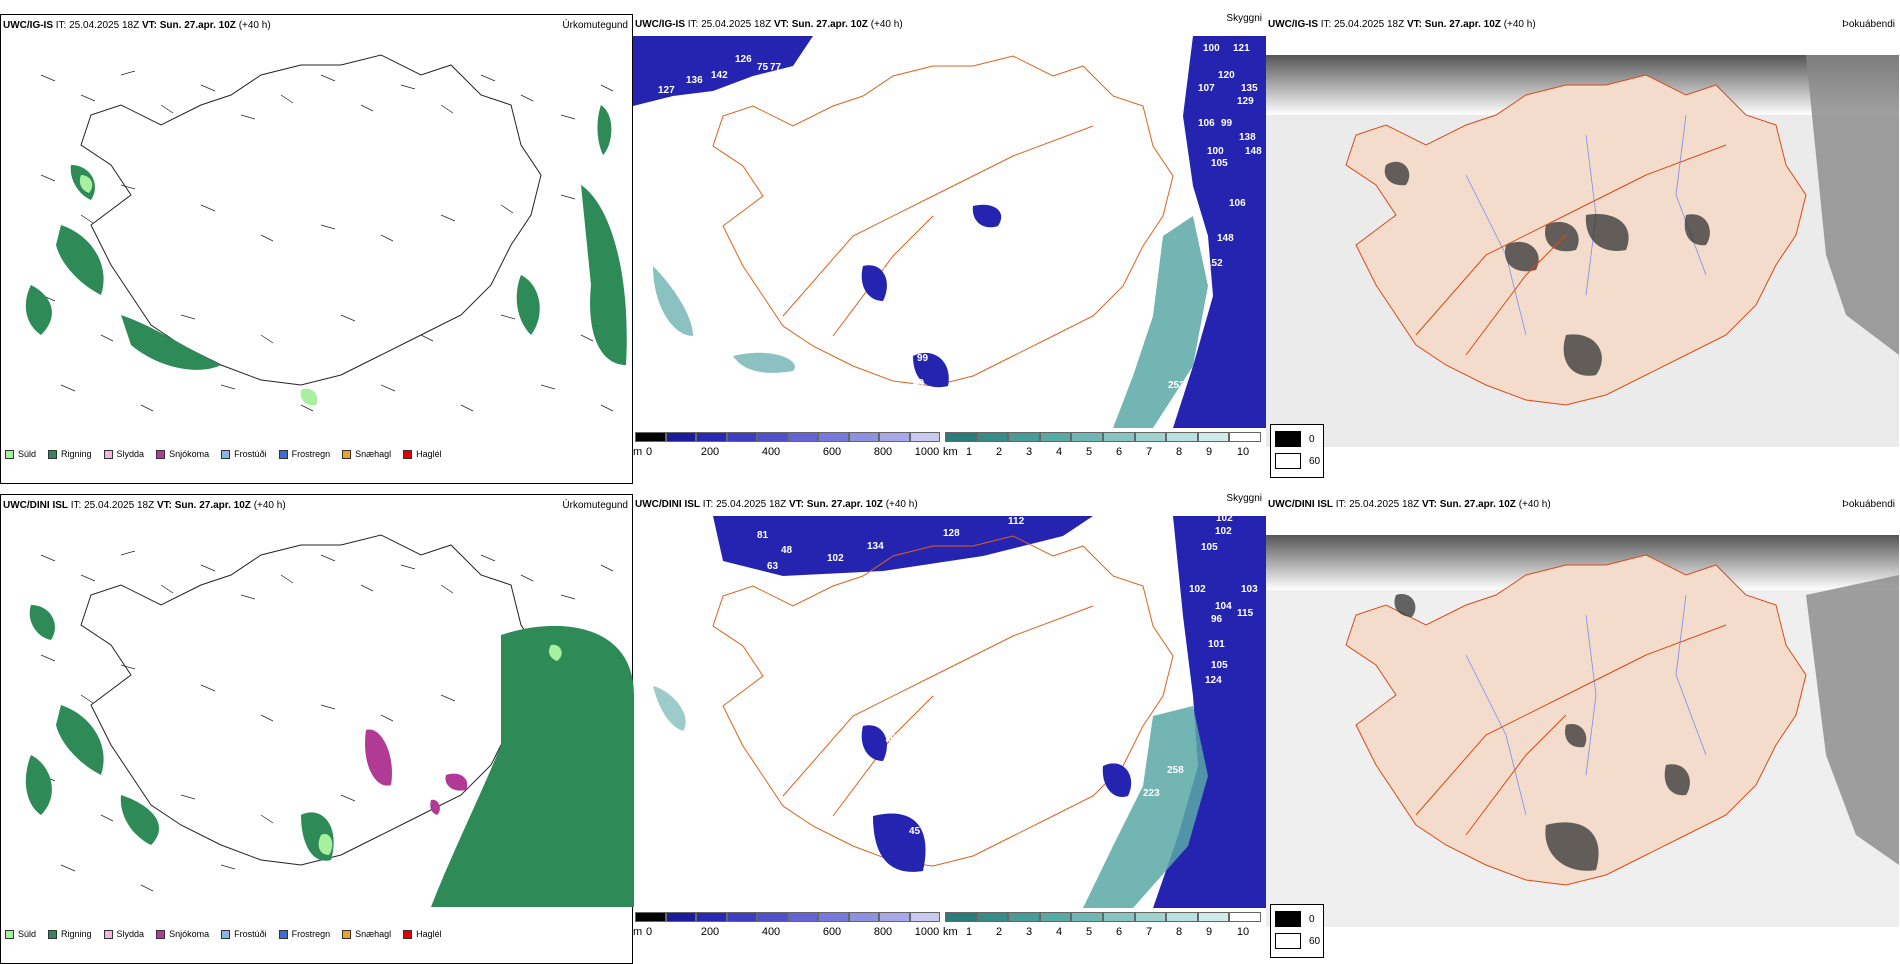  What do you see at coordinates (649, 452) in the screenshot?
I see `ceiling-tick: 0` at bounding box center [649, 452].